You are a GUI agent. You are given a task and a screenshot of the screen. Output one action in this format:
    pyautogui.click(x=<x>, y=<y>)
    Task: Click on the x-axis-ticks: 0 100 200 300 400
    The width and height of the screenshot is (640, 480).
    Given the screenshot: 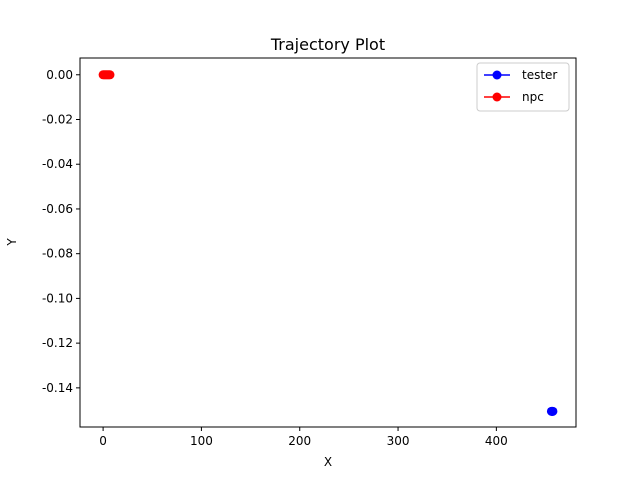 What is the action you would take?
    pyautogui.click(x=303, y=437)
    